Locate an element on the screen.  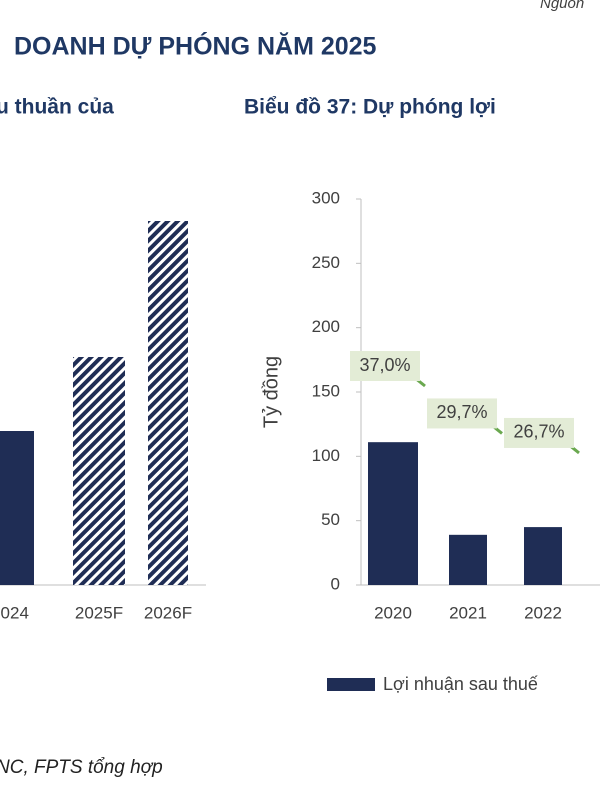
y-tick-label: 0 is located at coordinates (335, 583).